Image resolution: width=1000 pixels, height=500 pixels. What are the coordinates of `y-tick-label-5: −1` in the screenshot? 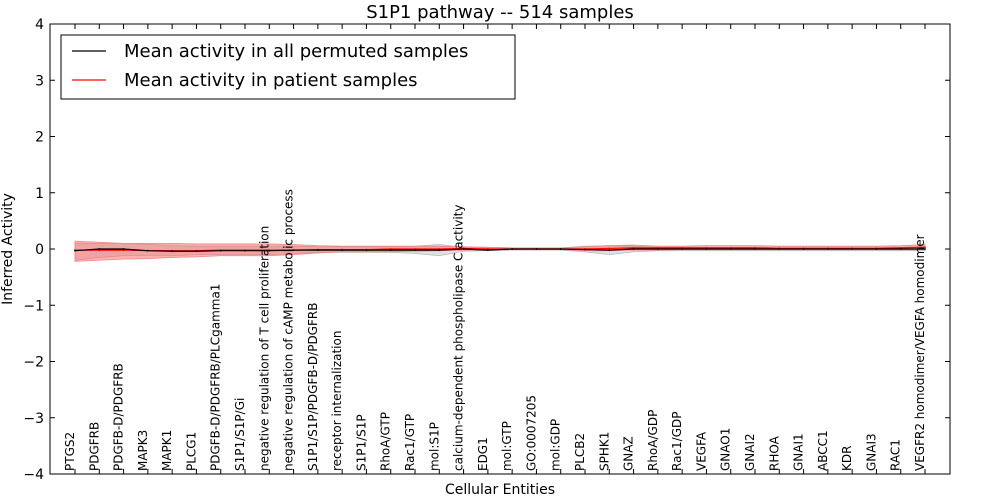 It's located at (33, 306).